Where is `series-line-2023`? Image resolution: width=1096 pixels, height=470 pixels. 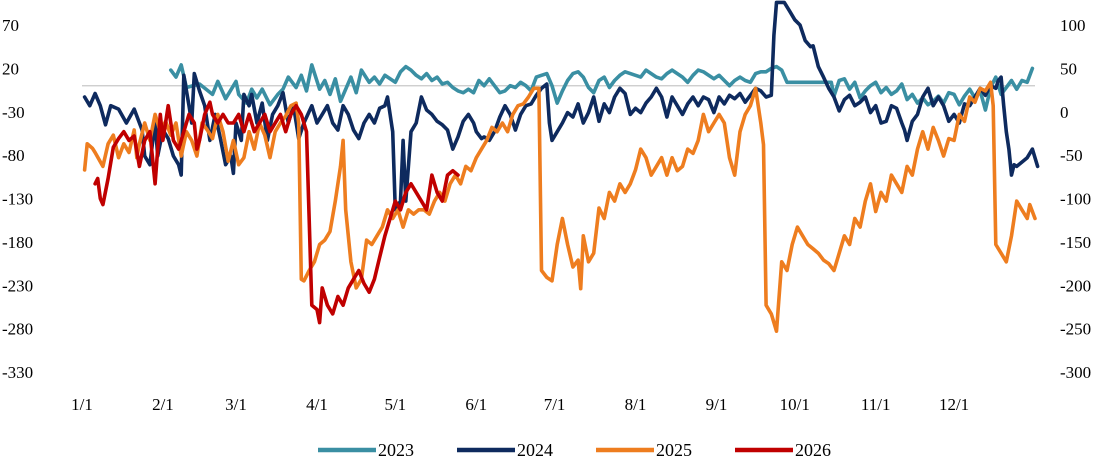 series-line-2023 is located at coordinates (602, 87).